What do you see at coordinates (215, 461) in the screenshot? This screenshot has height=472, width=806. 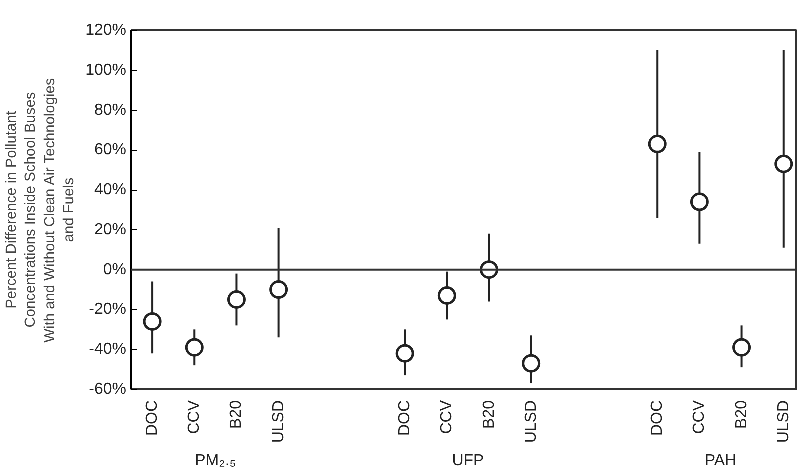 I see `text: PM₂.₅` at bounding box center [215, 461].